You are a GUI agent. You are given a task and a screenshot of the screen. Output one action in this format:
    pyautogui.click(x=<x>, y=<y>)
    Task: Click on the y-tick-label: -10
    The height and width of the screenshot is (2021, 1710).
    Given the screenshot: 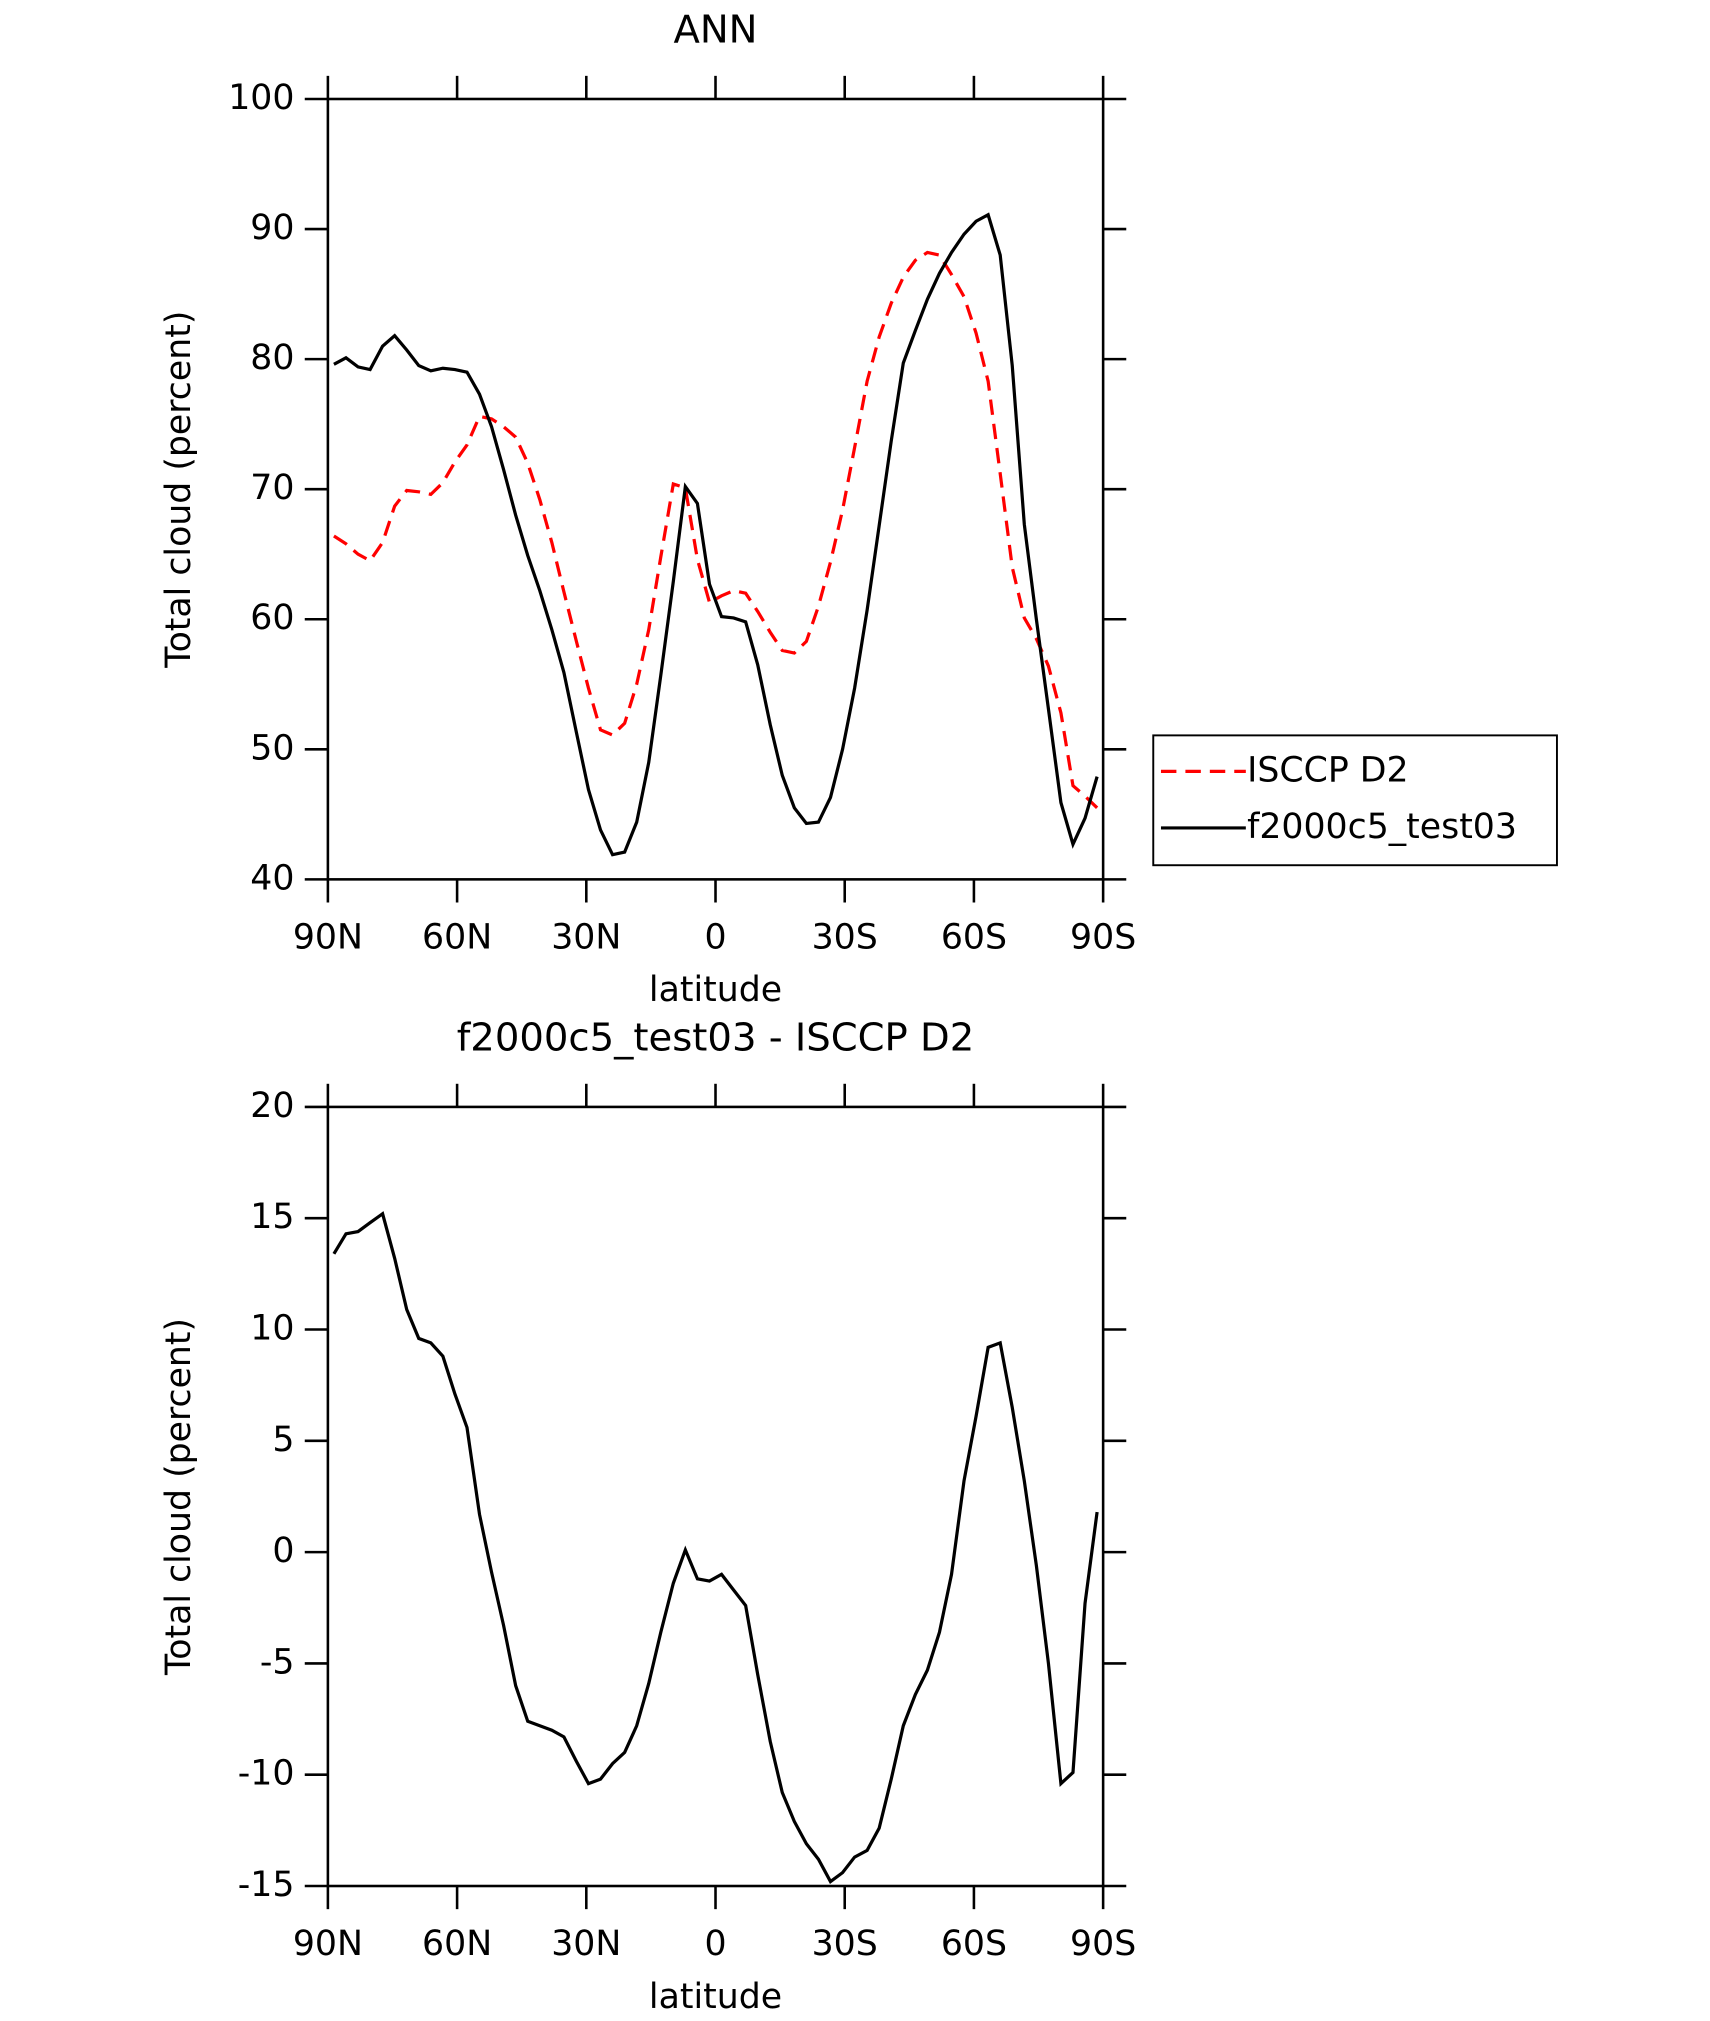 What is the action you would take?
    pyautogui.click(x=266, y=1774)
    